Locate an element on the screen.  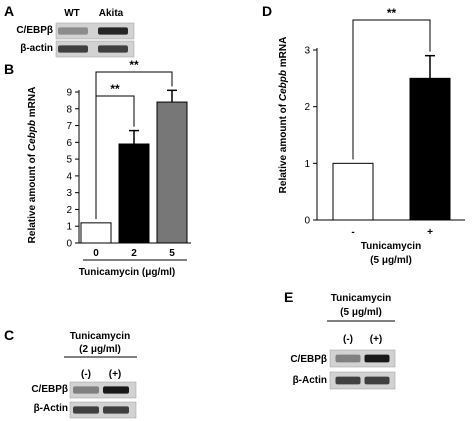
x-tick-label: - is located at coordinates (352, 232).